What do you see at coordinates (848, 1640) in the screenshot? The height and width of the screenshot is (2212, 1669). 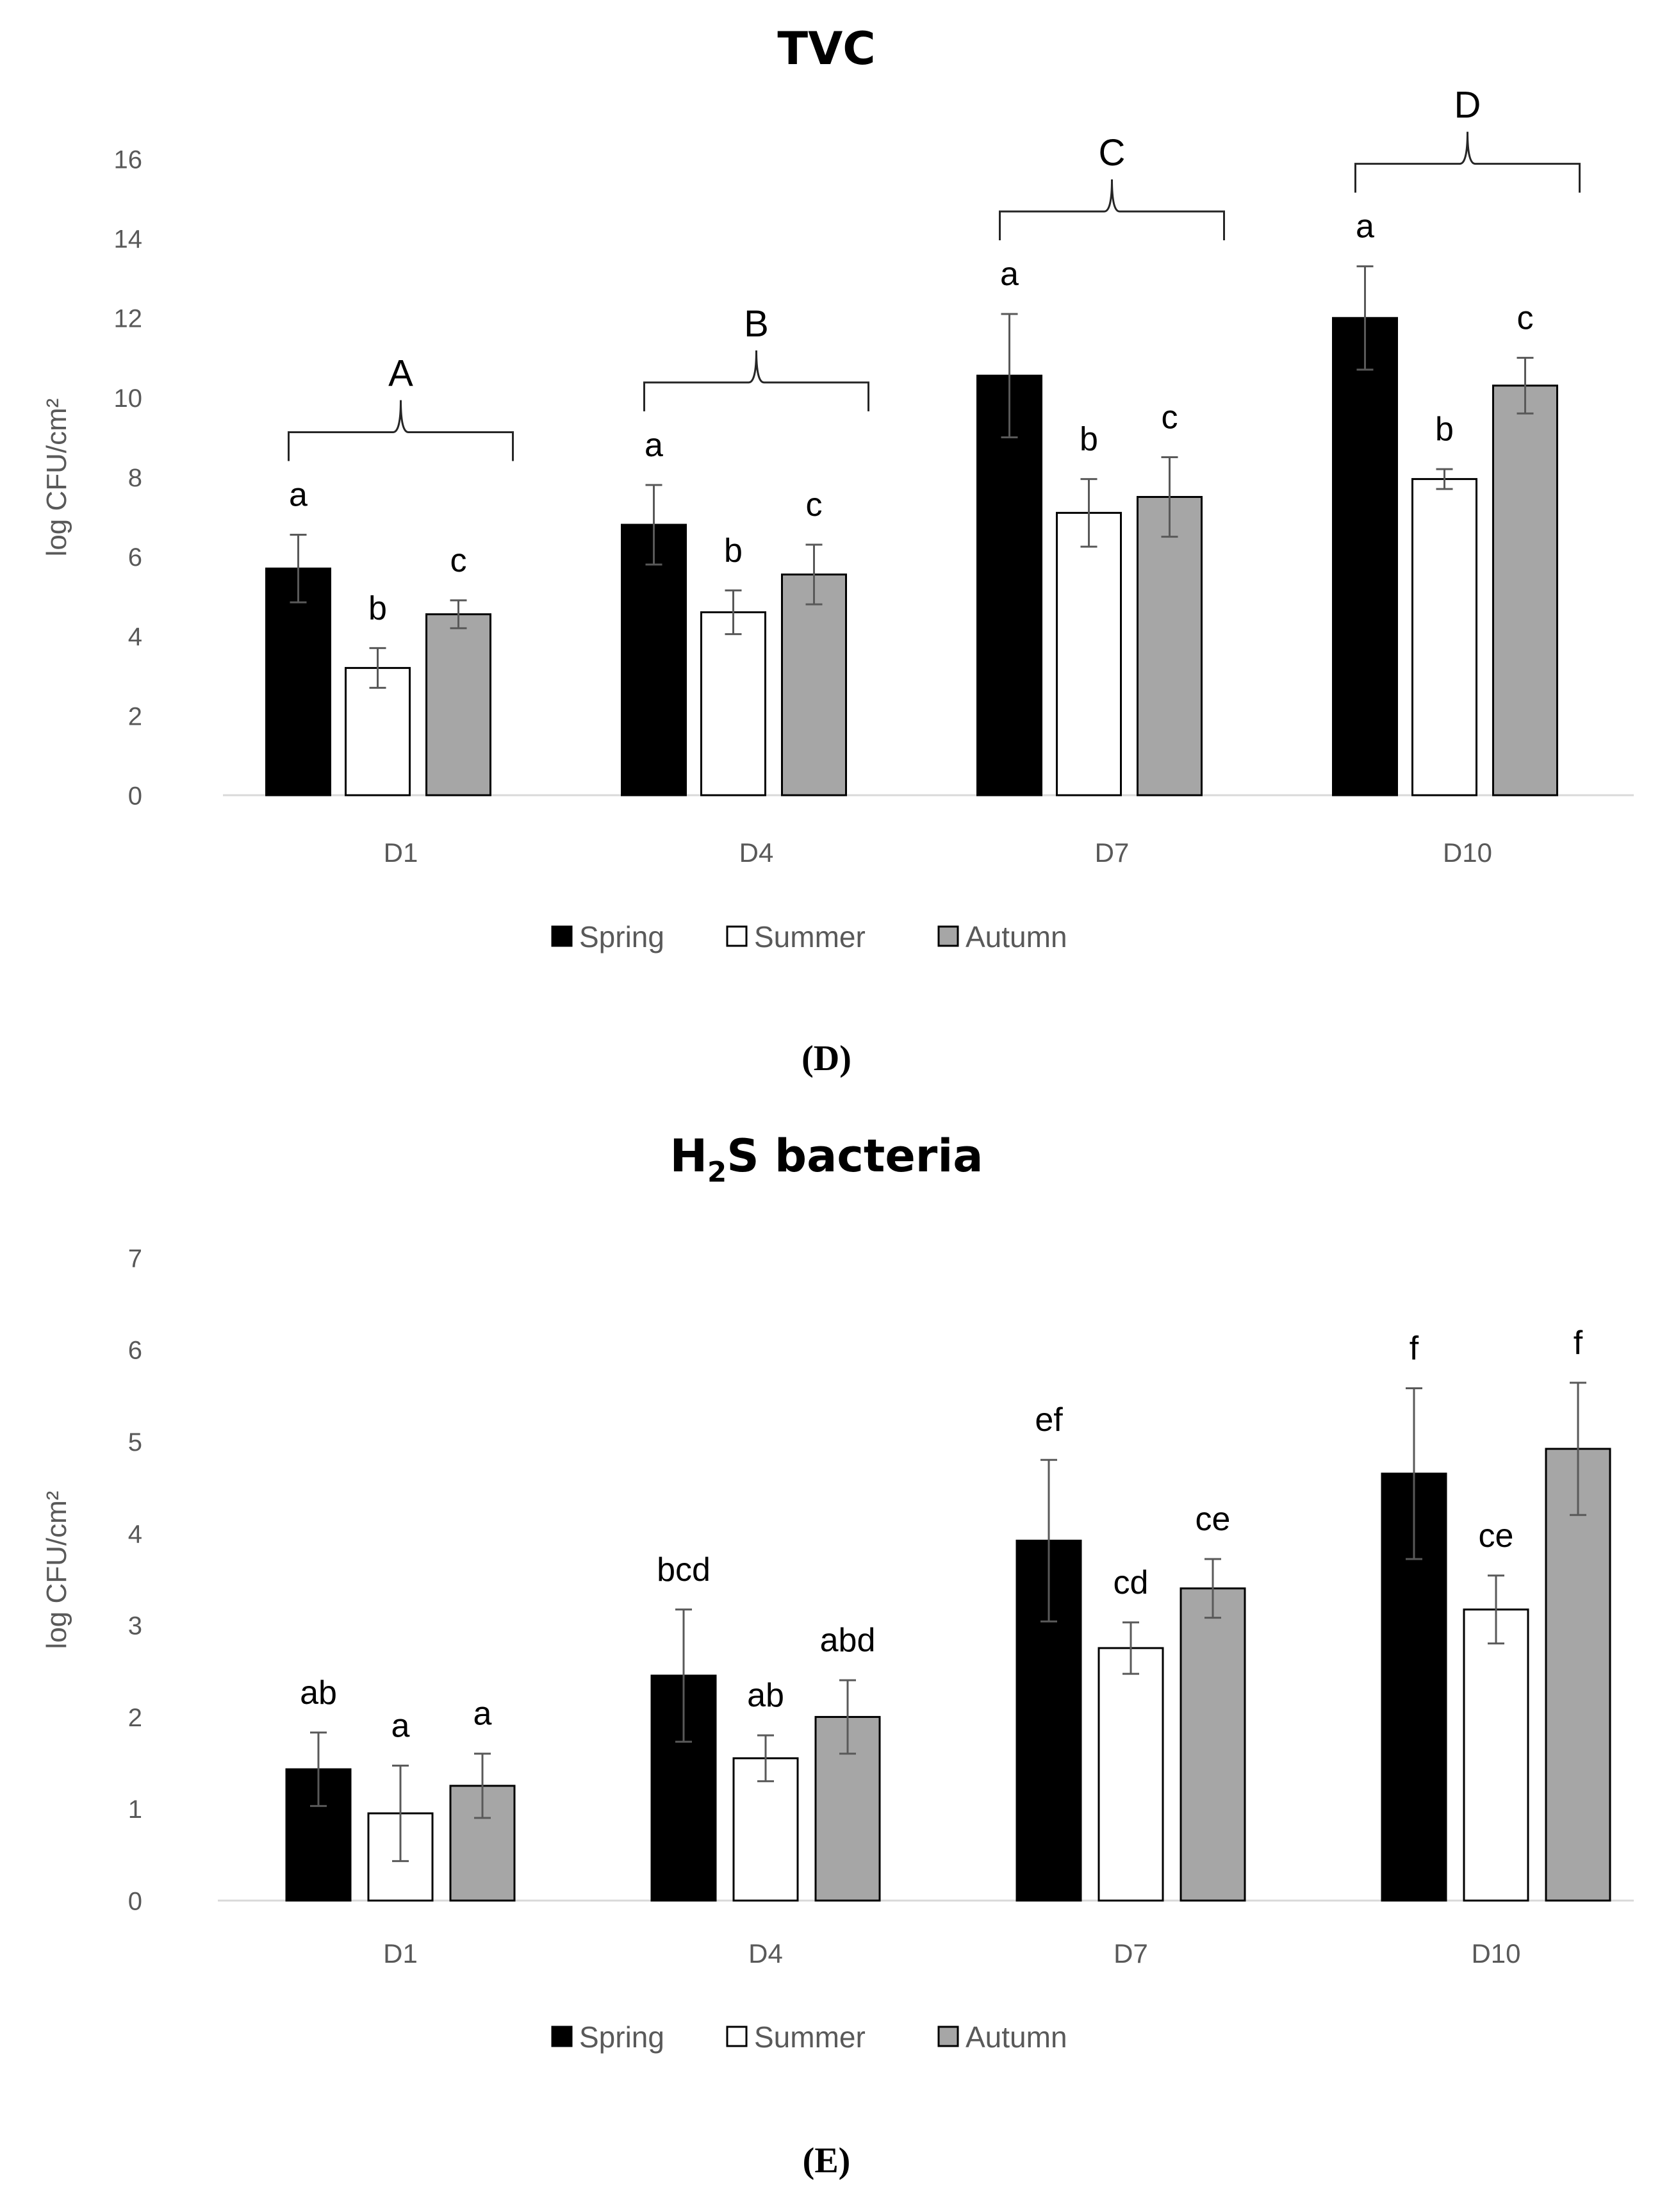 I see `significance-letter: abd` at bounding box center [848, 1640].